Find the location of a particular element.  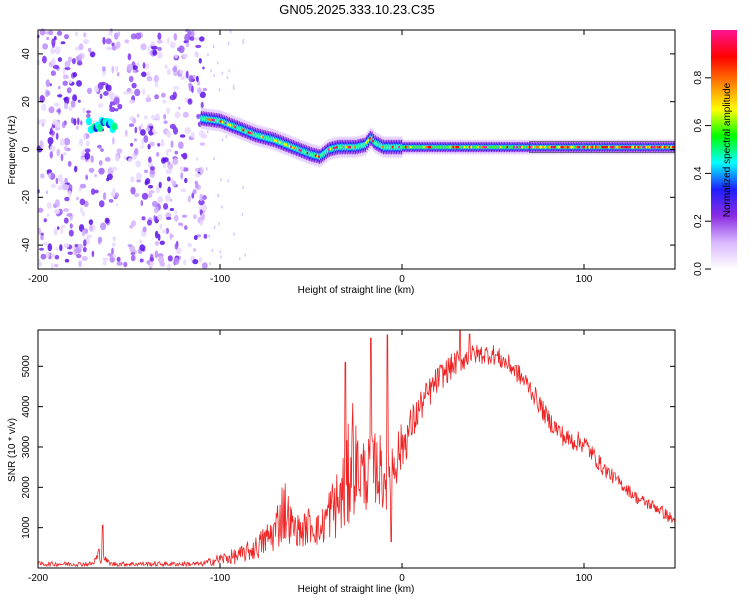

colorbar-gradient is located at coordinates (724, 149).